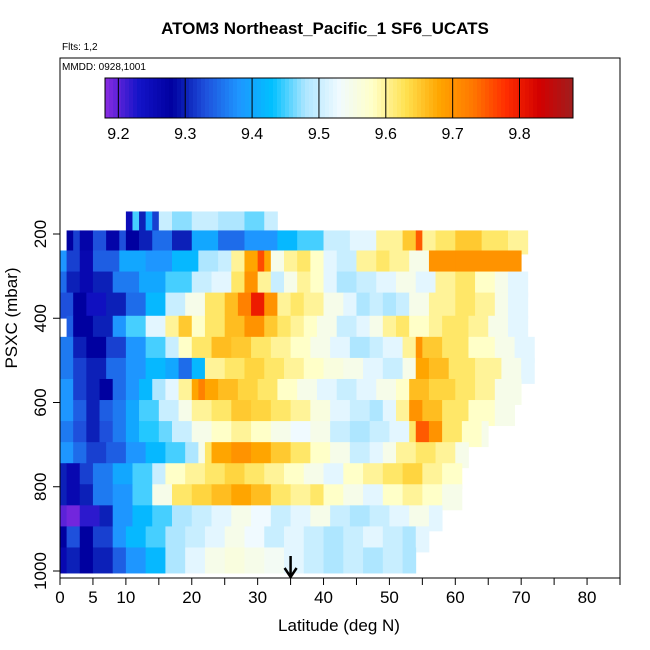 This screenshot has height=650, width=650. What do you see at coordinates (125, 597) in the screenshot?
I see `x-tick-label: 10` at bounding box center [125, 597].